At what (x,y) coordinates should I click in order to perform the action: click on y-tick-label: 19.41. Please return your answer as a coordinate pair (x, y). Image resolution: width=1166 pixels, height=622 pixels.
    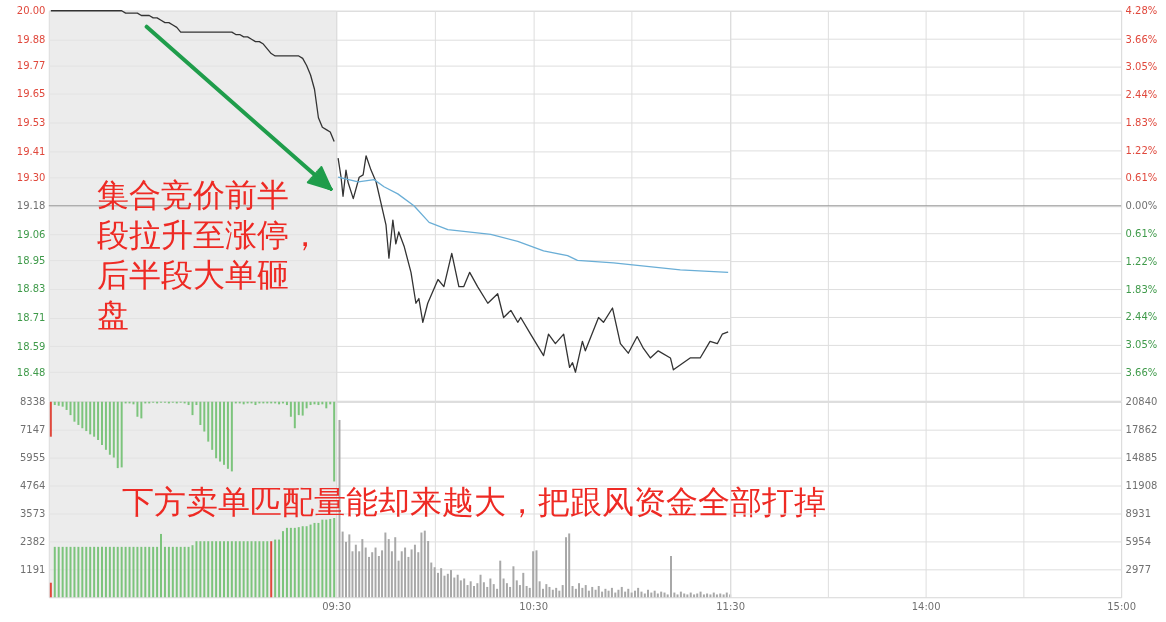
    Looking at the image, I should click on (31, 151).